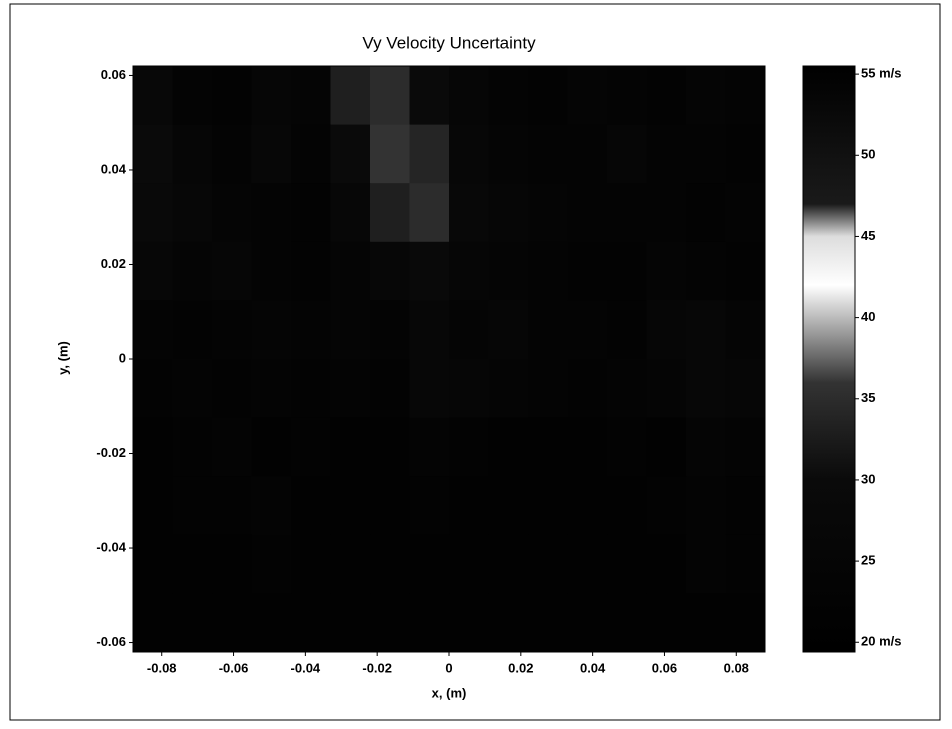  I want to click on colorbar-tick-label: 35, so click(868, 397).